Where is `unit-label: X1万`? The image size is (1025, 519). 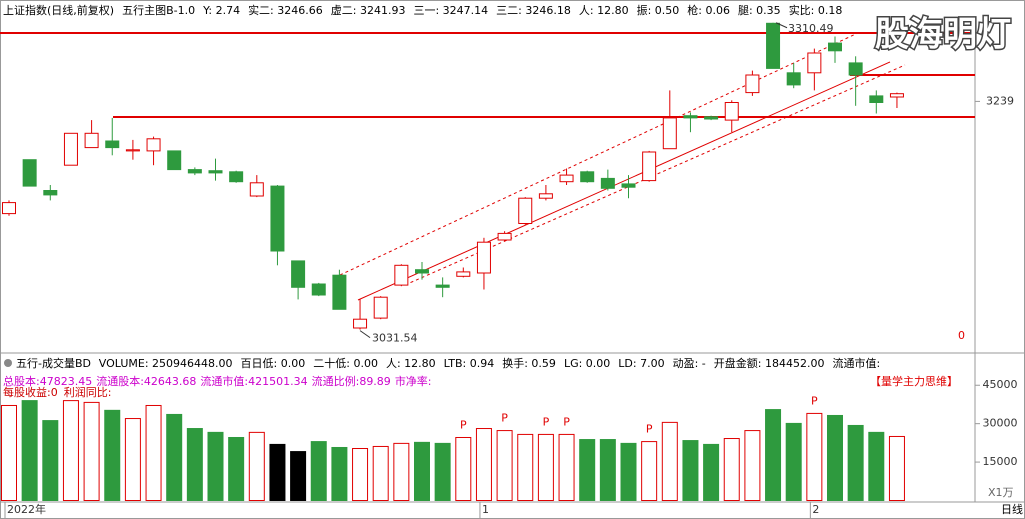 unit-label: X1万 is located at coordinates (1001, 492).